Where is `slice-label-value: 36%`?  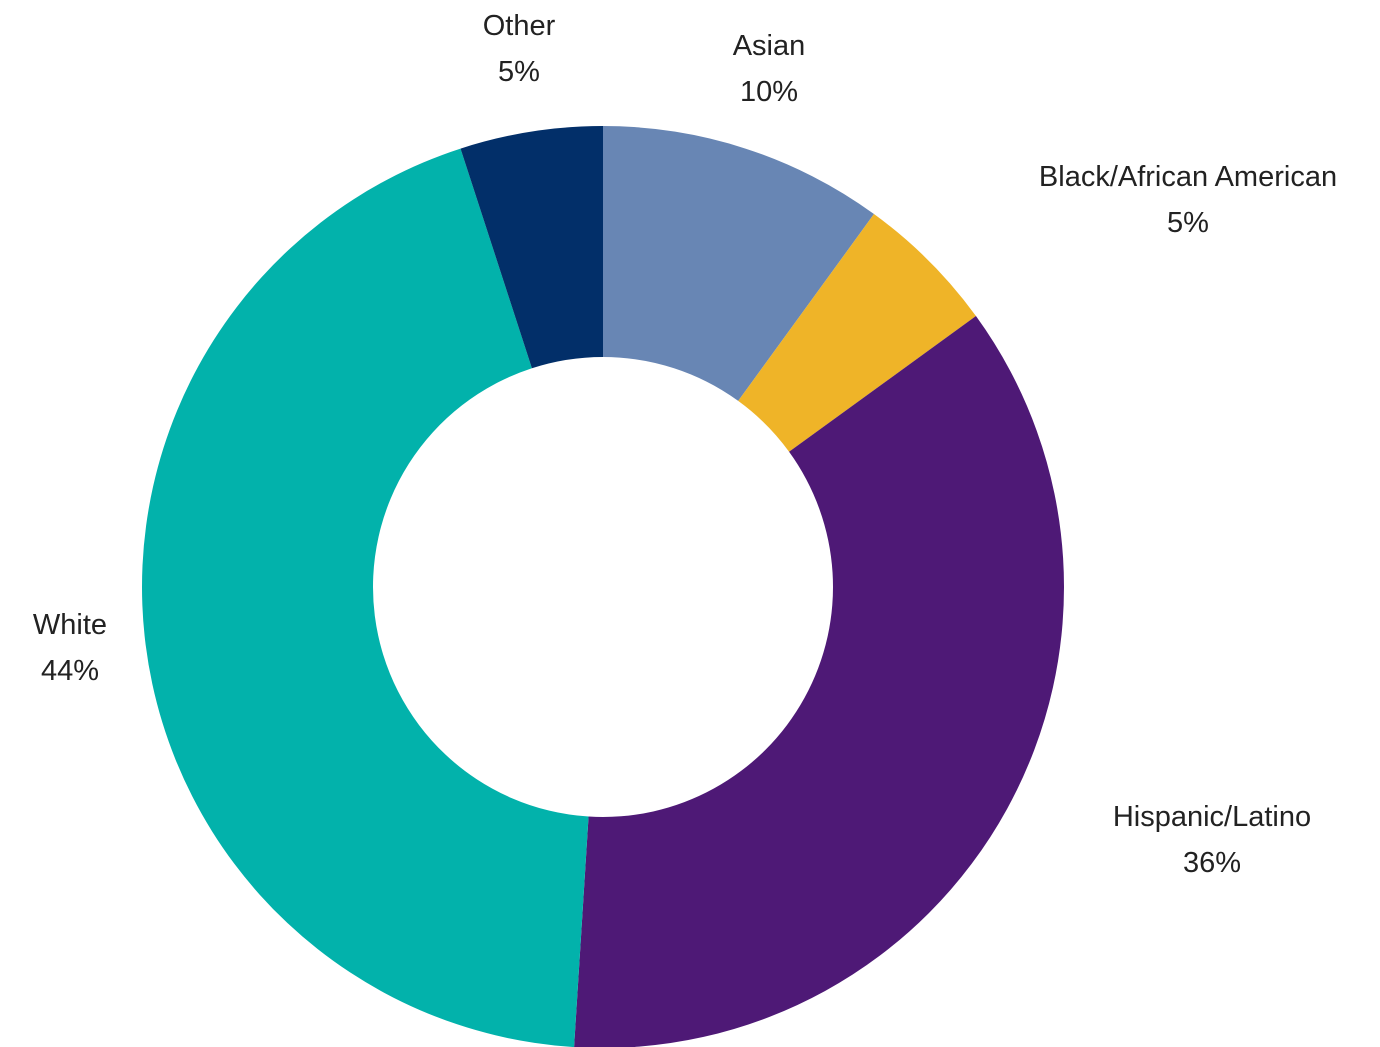
slice-label-value: 36% is located at coordinates (1212, 863).